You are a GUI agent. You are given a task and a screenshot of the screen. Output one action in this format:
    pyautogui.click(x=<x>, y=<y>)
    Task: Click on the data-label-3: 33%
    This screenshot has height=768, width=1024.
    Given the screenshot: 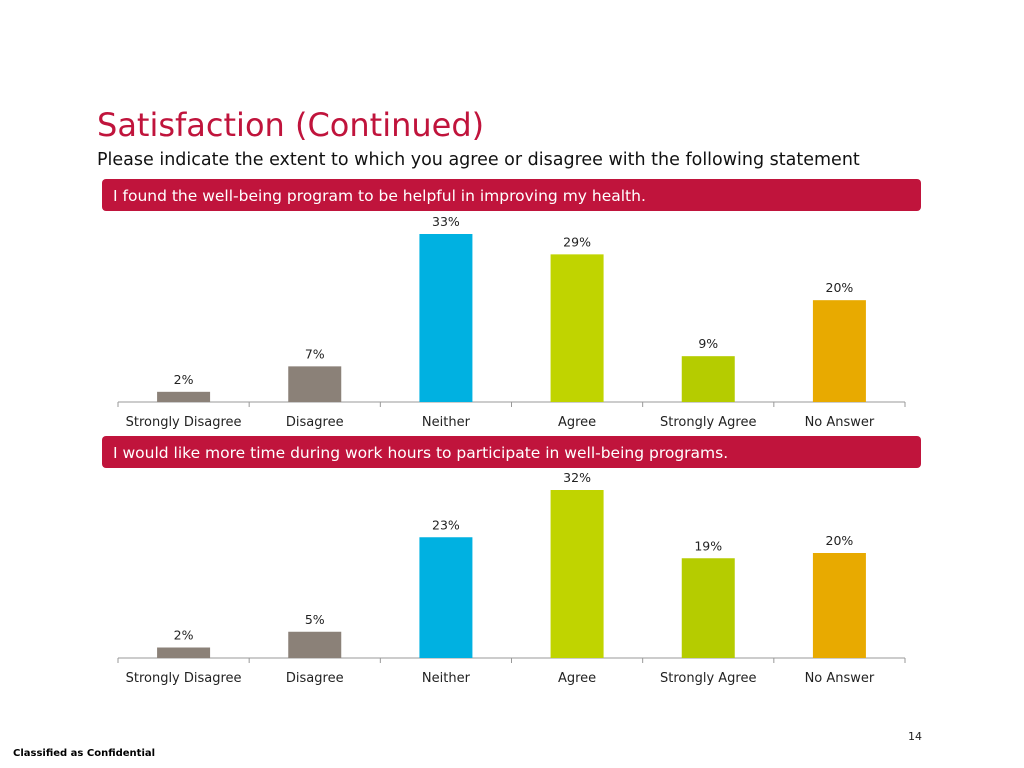 What is the action you would take?
    pyautogui.click(x=446, y=221)
    